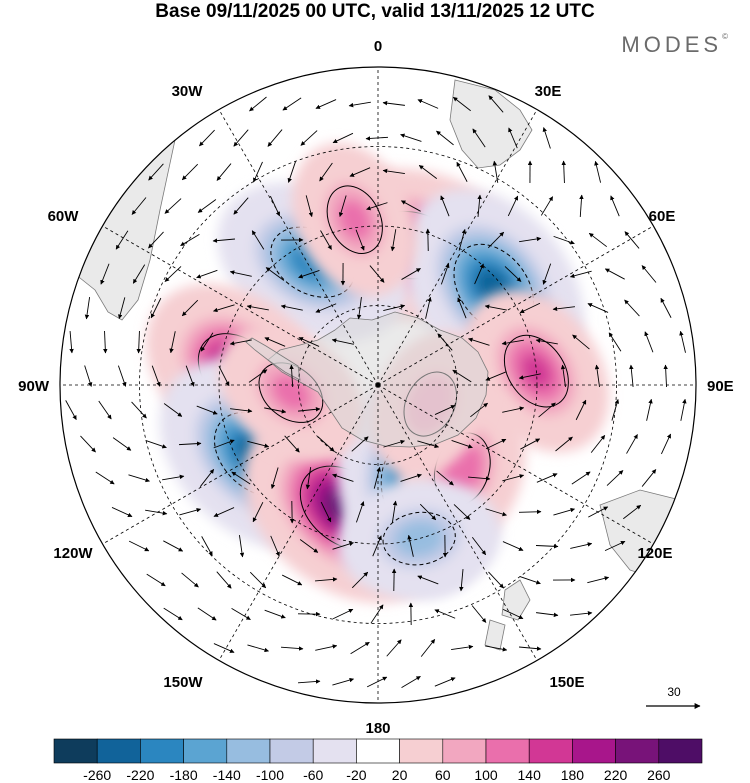 Image resolution: width=750 pixels, height=783 pixels. Describe the element at coordinates (457, 247) in the screenshot. I see `meridian-line` at that location.